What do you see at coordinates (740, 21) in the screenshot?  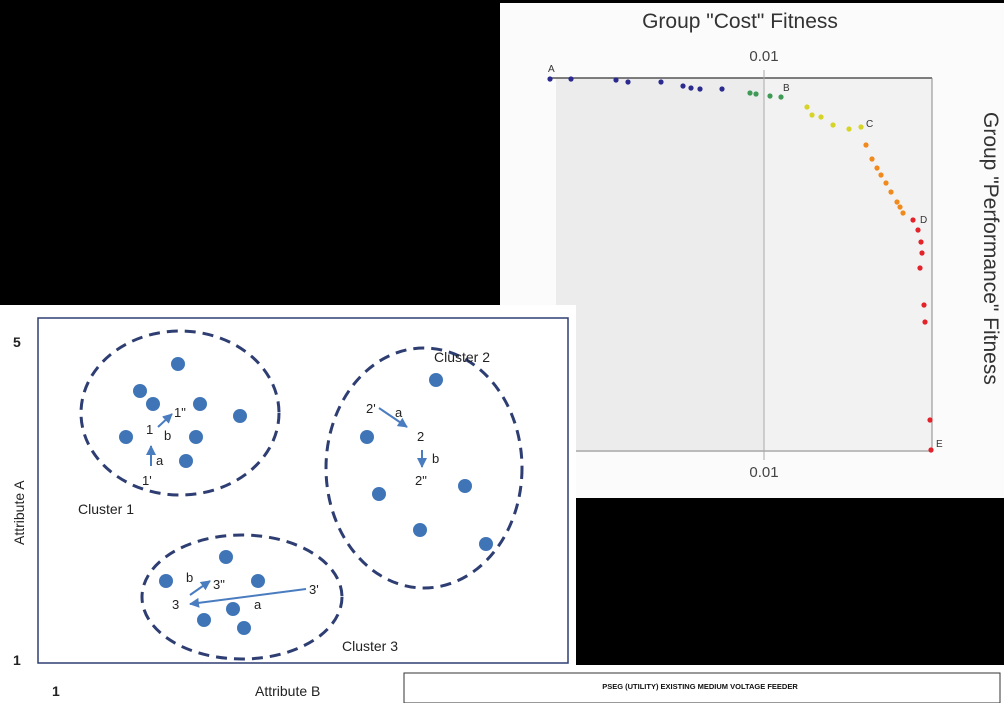 I see `pareto-title: Group "Cost" Fitness` at bounding box center [740, 21].